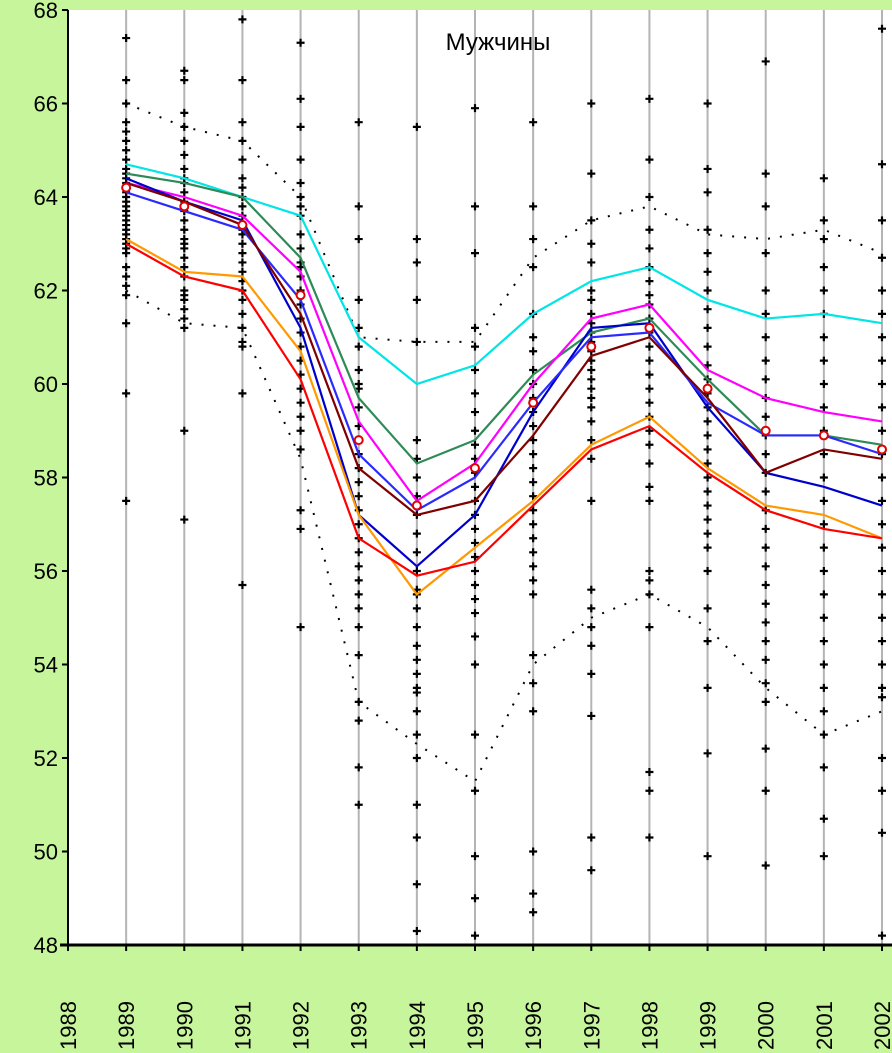 This screenshot has width=892, height=1053. What do you see at coordinates (881, 1025) in the screenshot?
I see `x-tick-label: 2002` at bounding box center [881, 1025].